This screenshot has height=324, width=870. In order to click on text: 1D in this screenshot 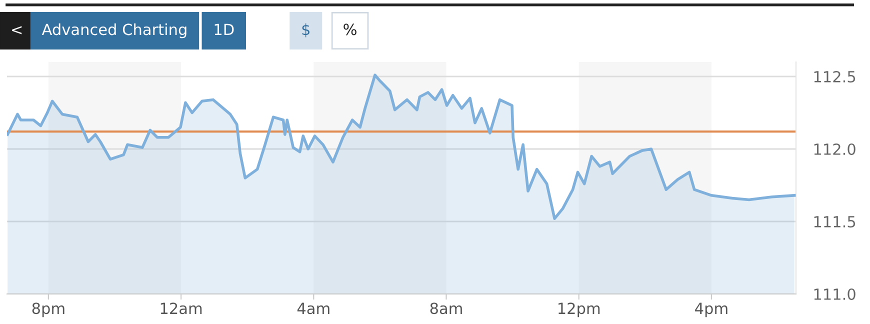, I will do `click(224, 29)`.